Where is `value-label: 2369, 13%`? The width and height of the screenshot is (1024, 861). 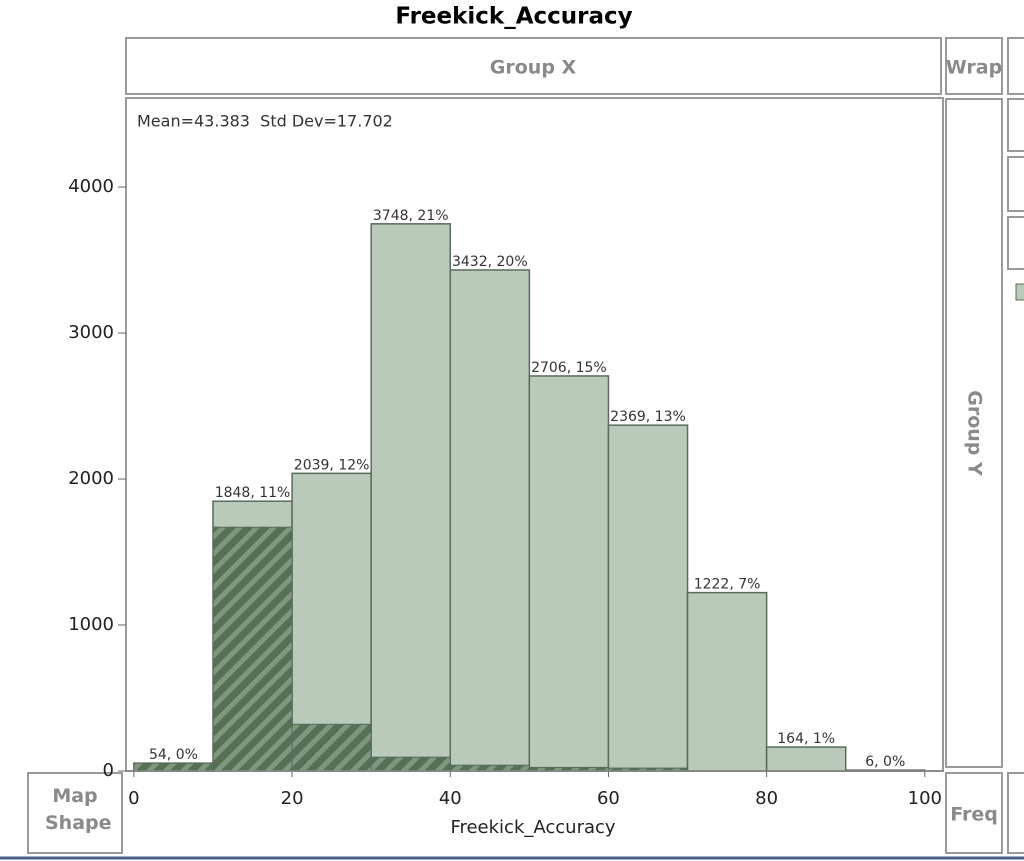 value-label: 2369, 13% is located at coordinates (648, 417).